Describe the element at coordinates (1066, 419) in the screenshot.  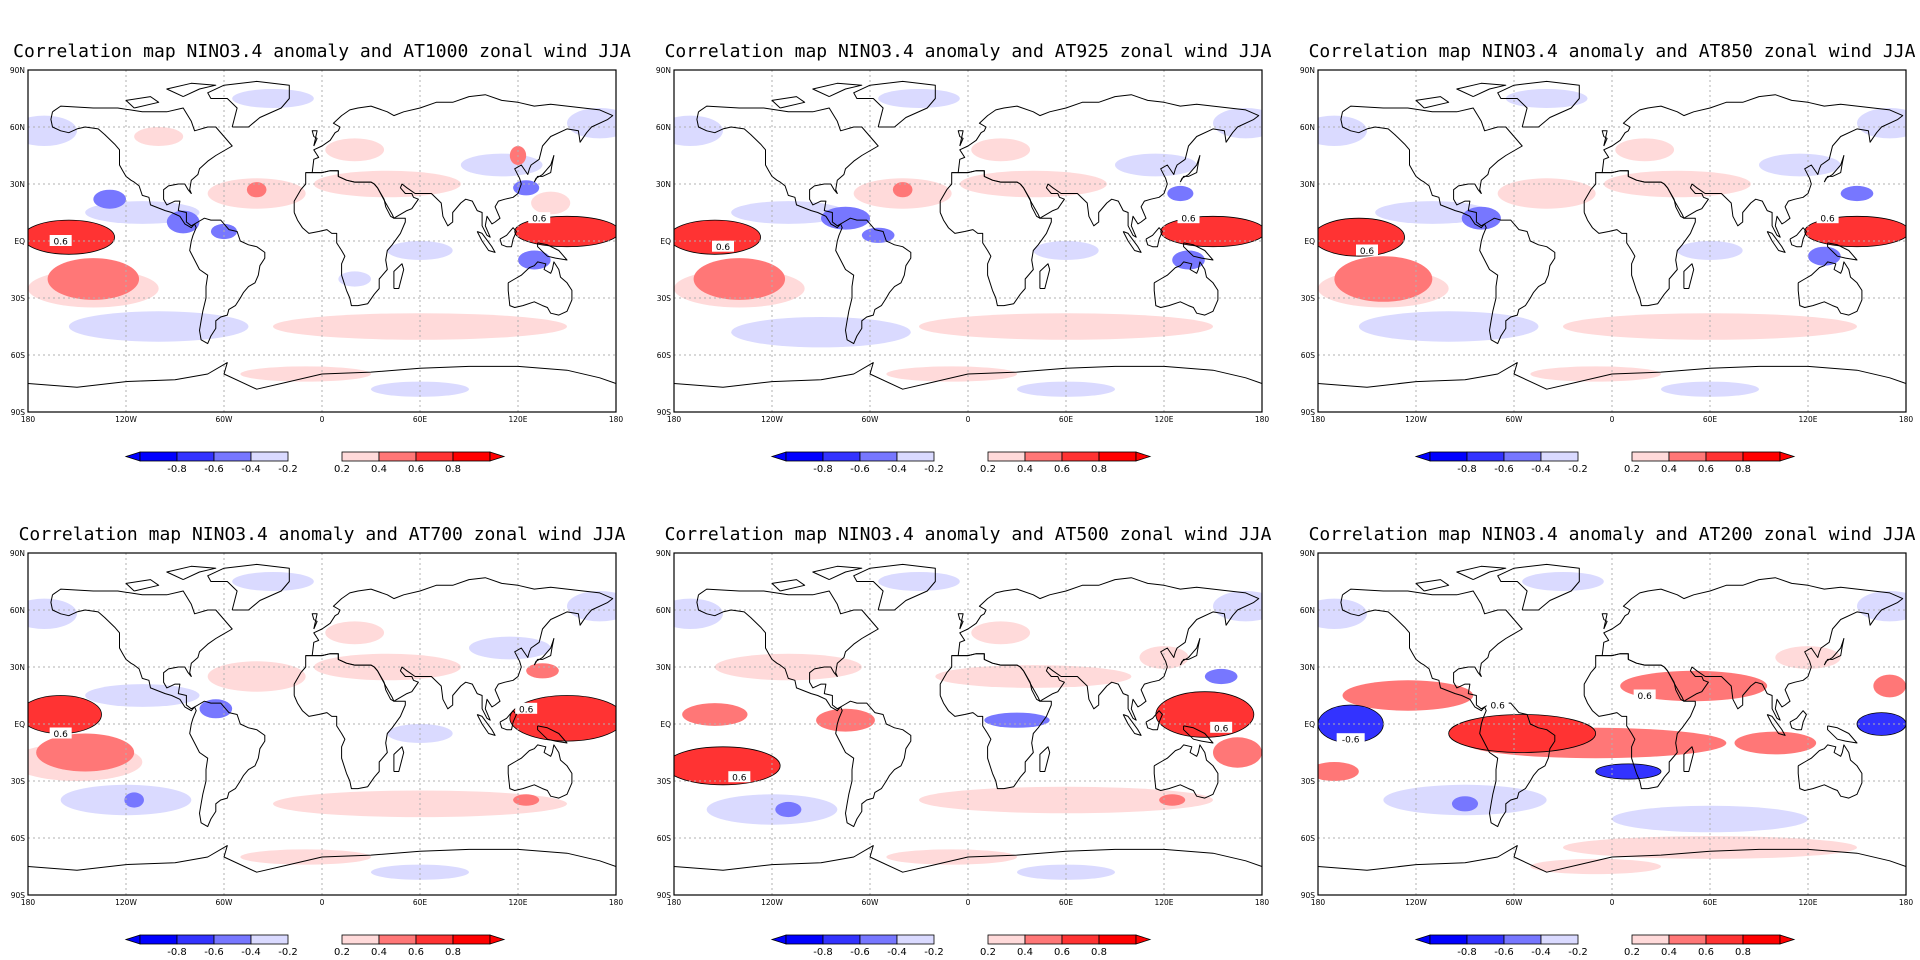
I see `lon-tick-label: 60E` at that location.